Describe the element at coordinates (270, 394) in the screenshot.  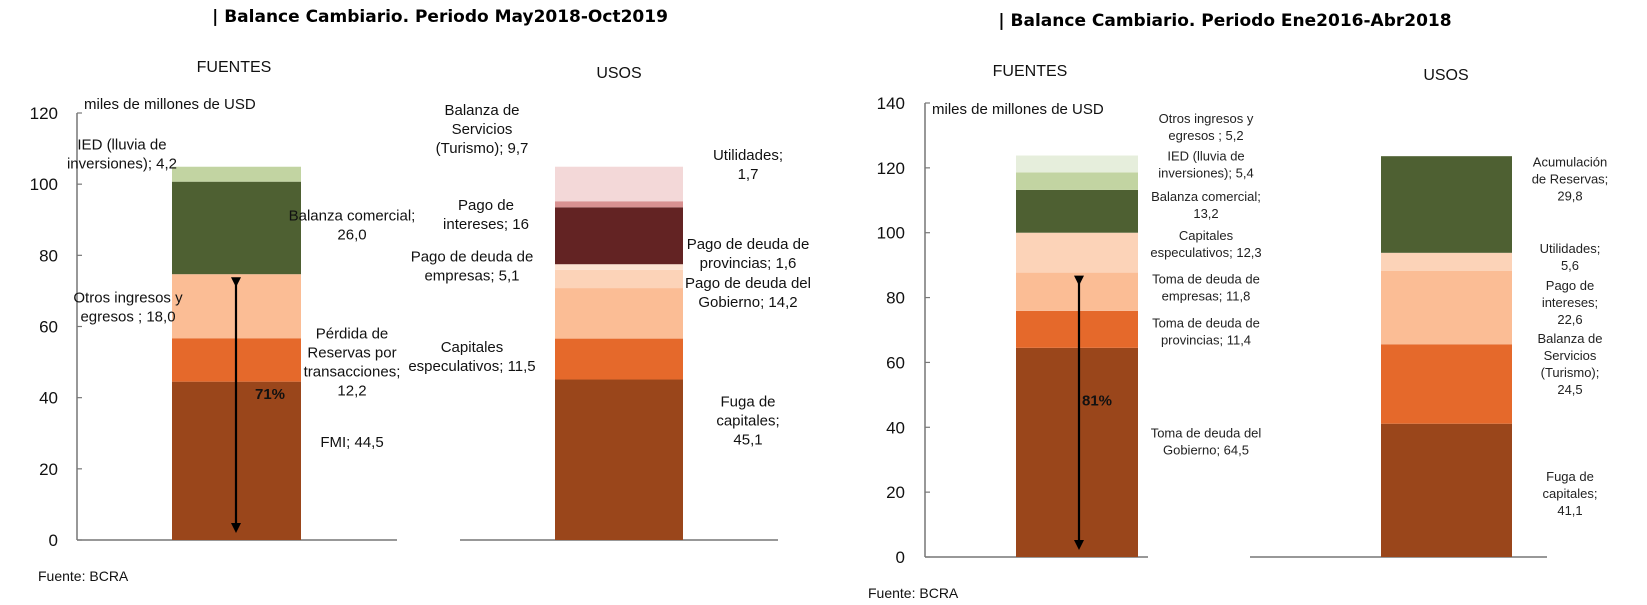
I see `percentage-annotation: 71%` at that location.